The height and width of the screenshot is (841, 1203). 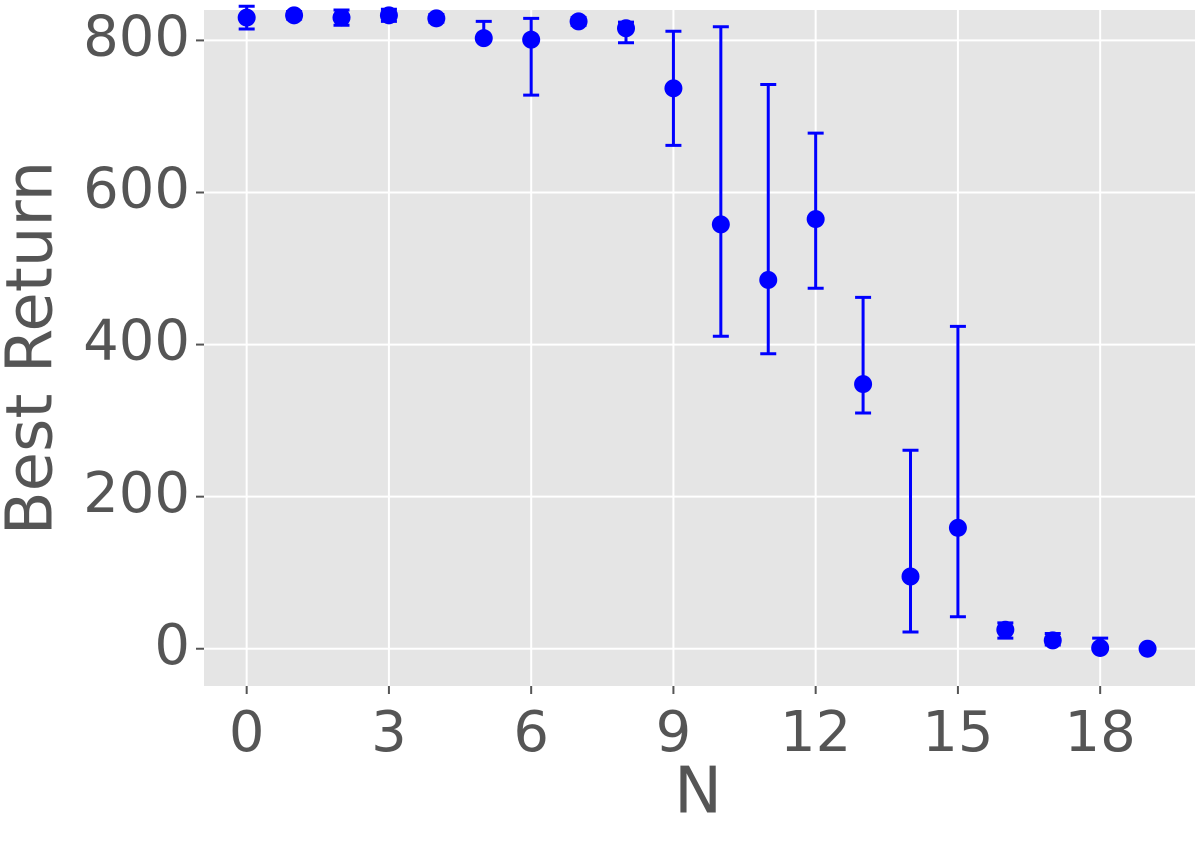 What do you see at coordinates (389, 732) in the screenshot?
I see `x-tick-label: 3` at bounding box center [389, 732].